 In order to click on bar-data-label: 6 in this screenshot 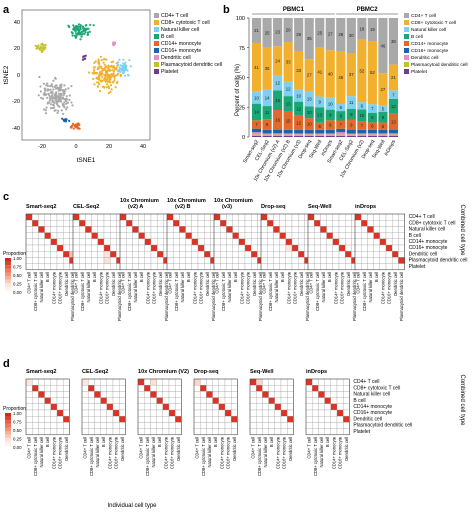, I will do `click(320, 126)`.